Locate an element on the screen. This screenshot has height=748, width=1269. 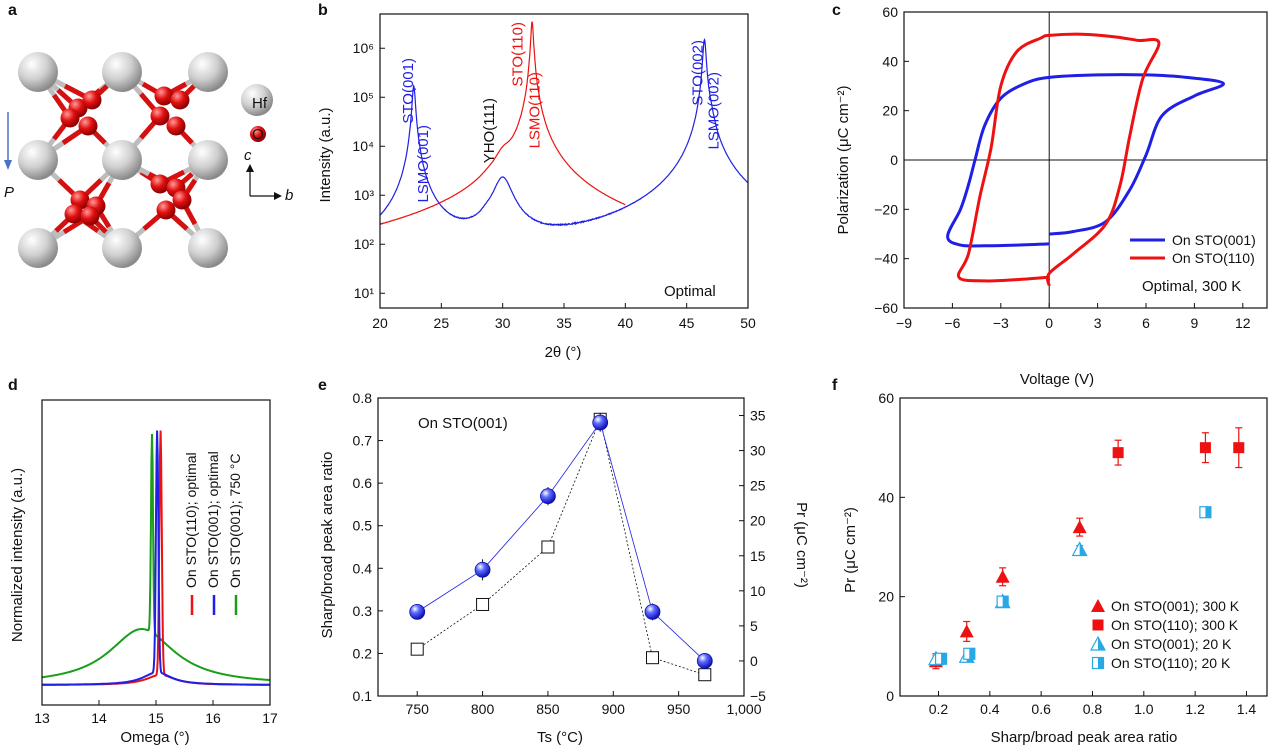
loop-blue is located at coordinates (1085, 160).